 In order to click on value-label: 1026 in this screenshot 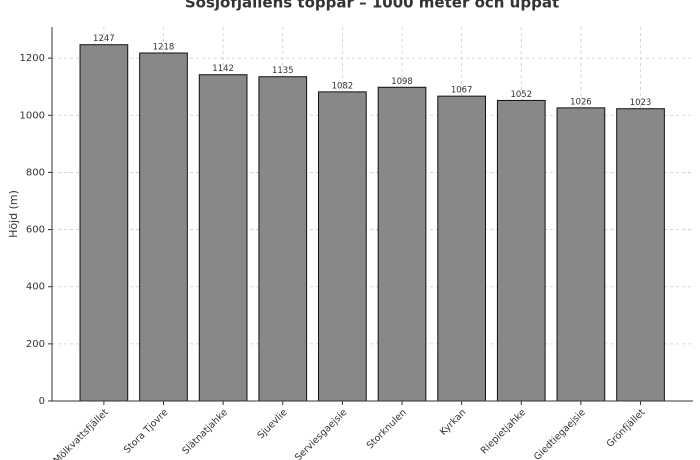, I will do `click(581, 102)`.